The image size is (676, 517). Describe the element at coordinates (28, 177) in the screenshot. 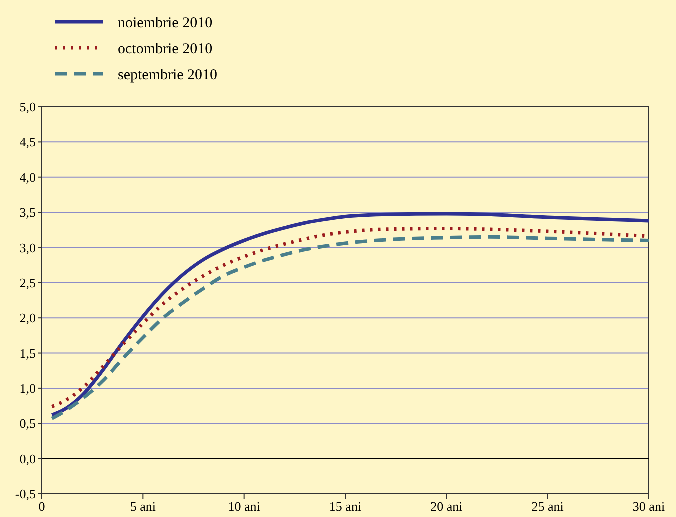

I see `y-tick-label: 4,0` at that location.